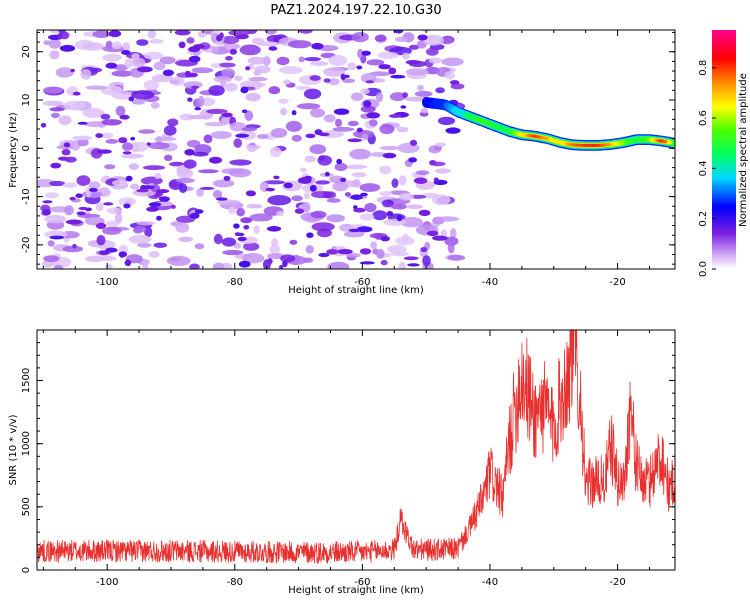 The image size is (750, 600). What do you see at coordinates (13, 150) in the screenshot?
I see `top-y-axis-label: Frequency (Hz)` at bounding box center [13, 150].